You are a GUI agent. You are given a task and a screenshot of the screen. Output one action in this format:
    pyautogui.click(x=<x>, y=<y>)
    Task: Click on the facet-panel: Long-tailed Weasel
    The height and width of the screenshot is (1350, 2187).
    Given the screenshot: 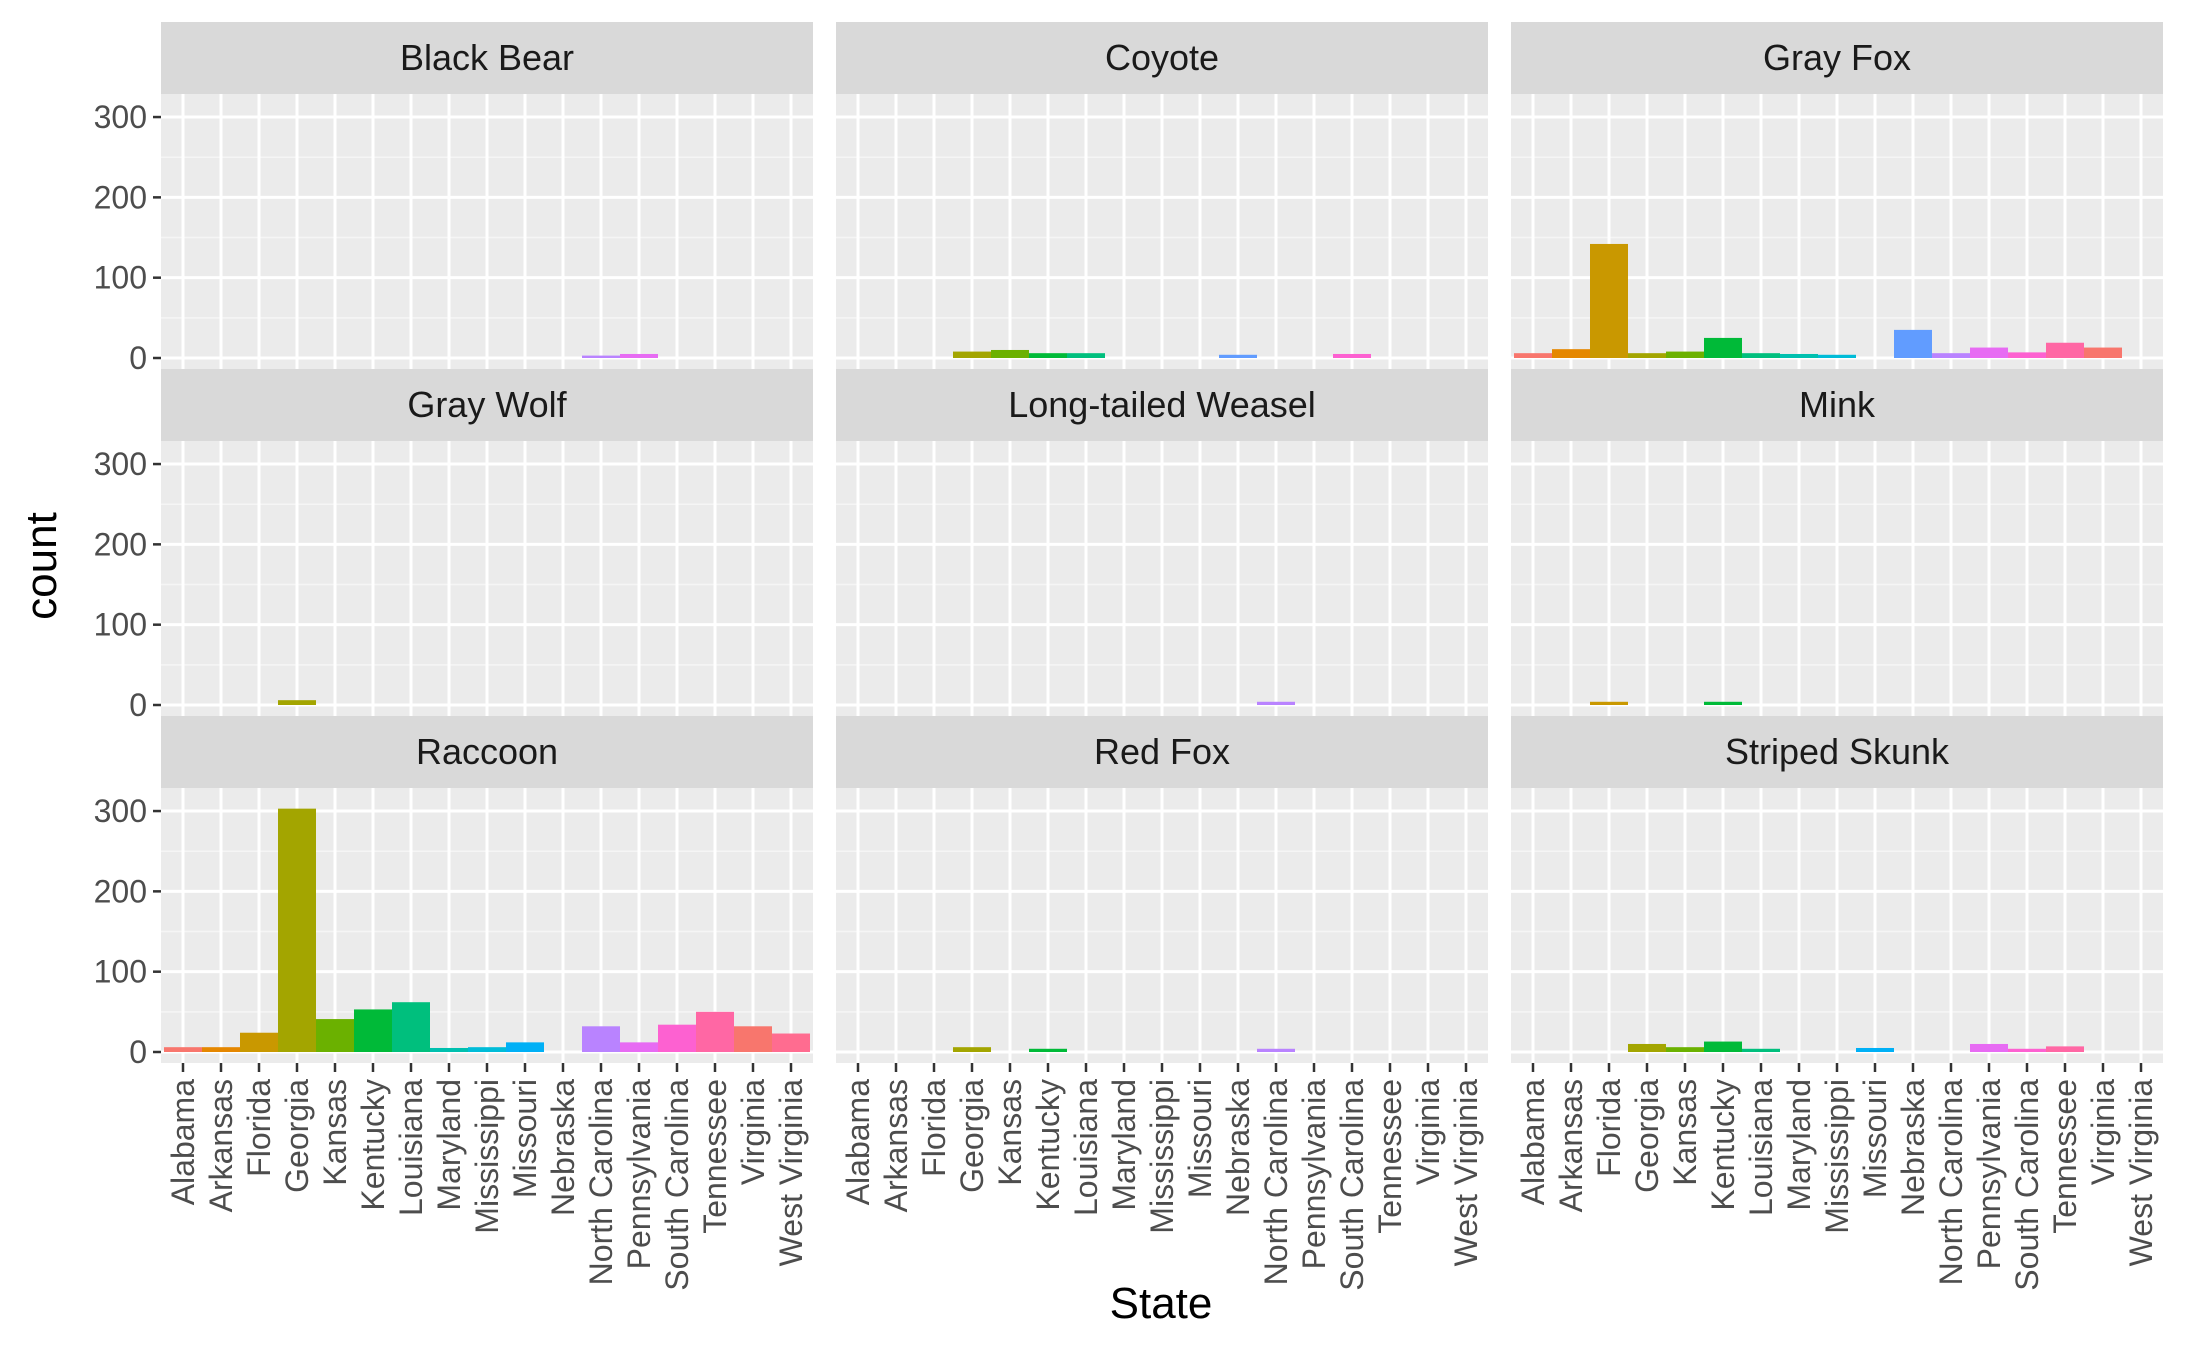 What is the action you would take?
    pyautogui.click(x=1162, y=542)
    